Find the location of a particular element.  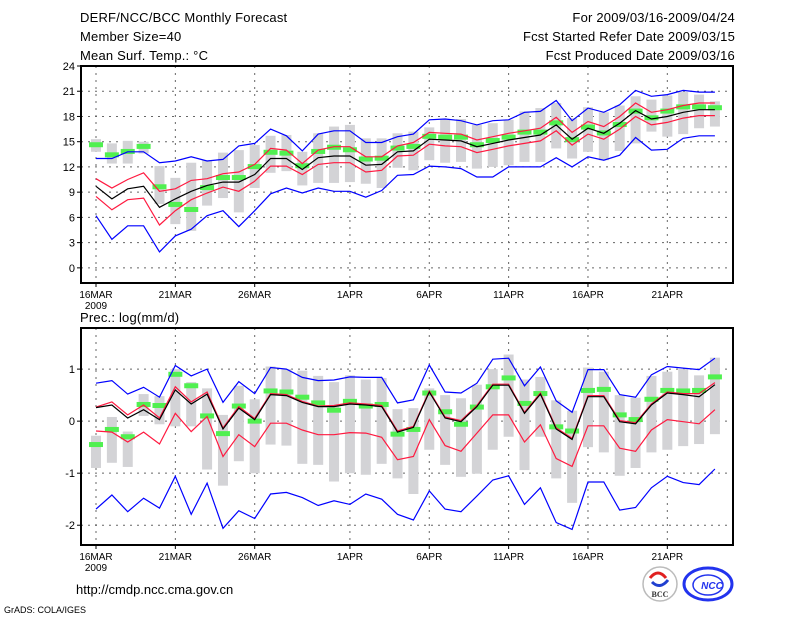

series-min-line is located at coordinates (405, 194).